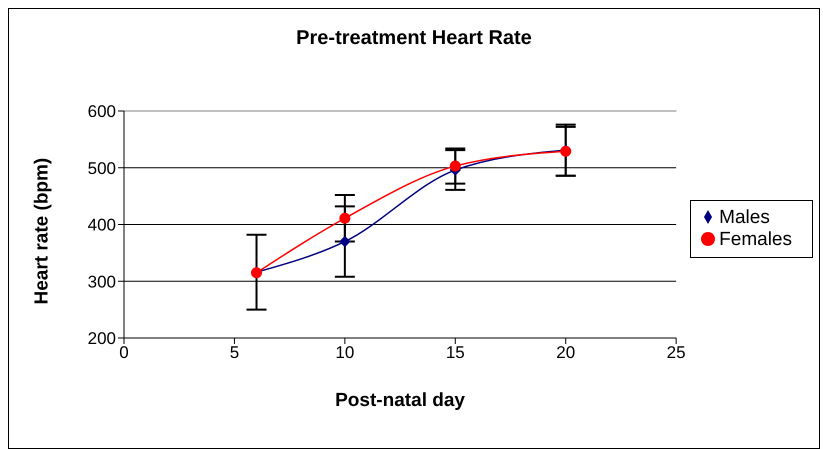  Describe the element at coordinates (235, 352) in the screenshot. I see `x-tick-label: 5` at that location.